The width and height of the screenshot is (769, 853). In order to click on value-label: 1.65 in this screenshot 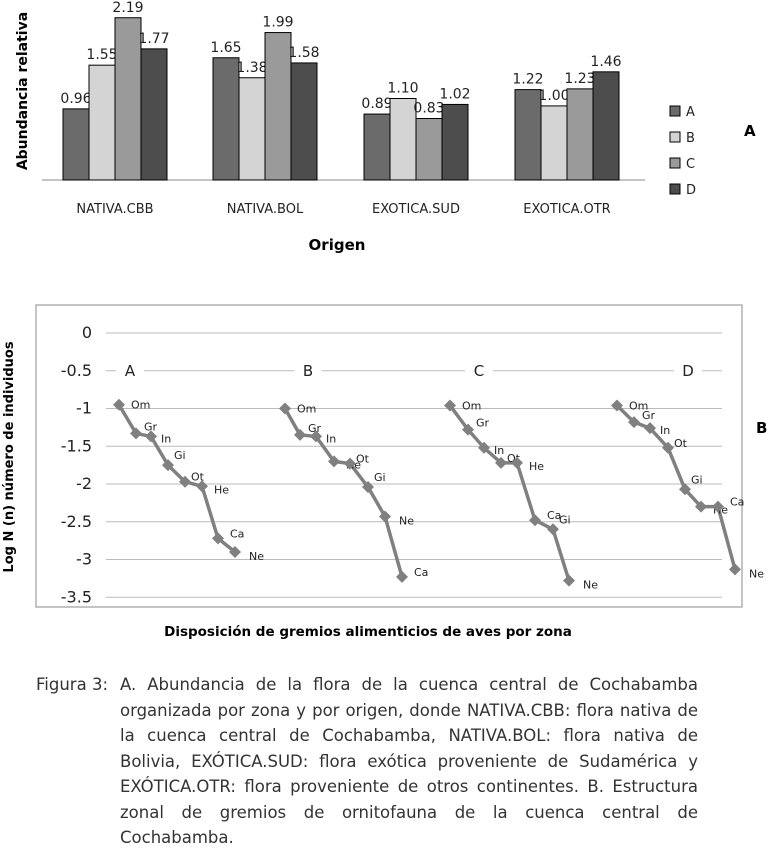, I will do `click(225, 48)`.